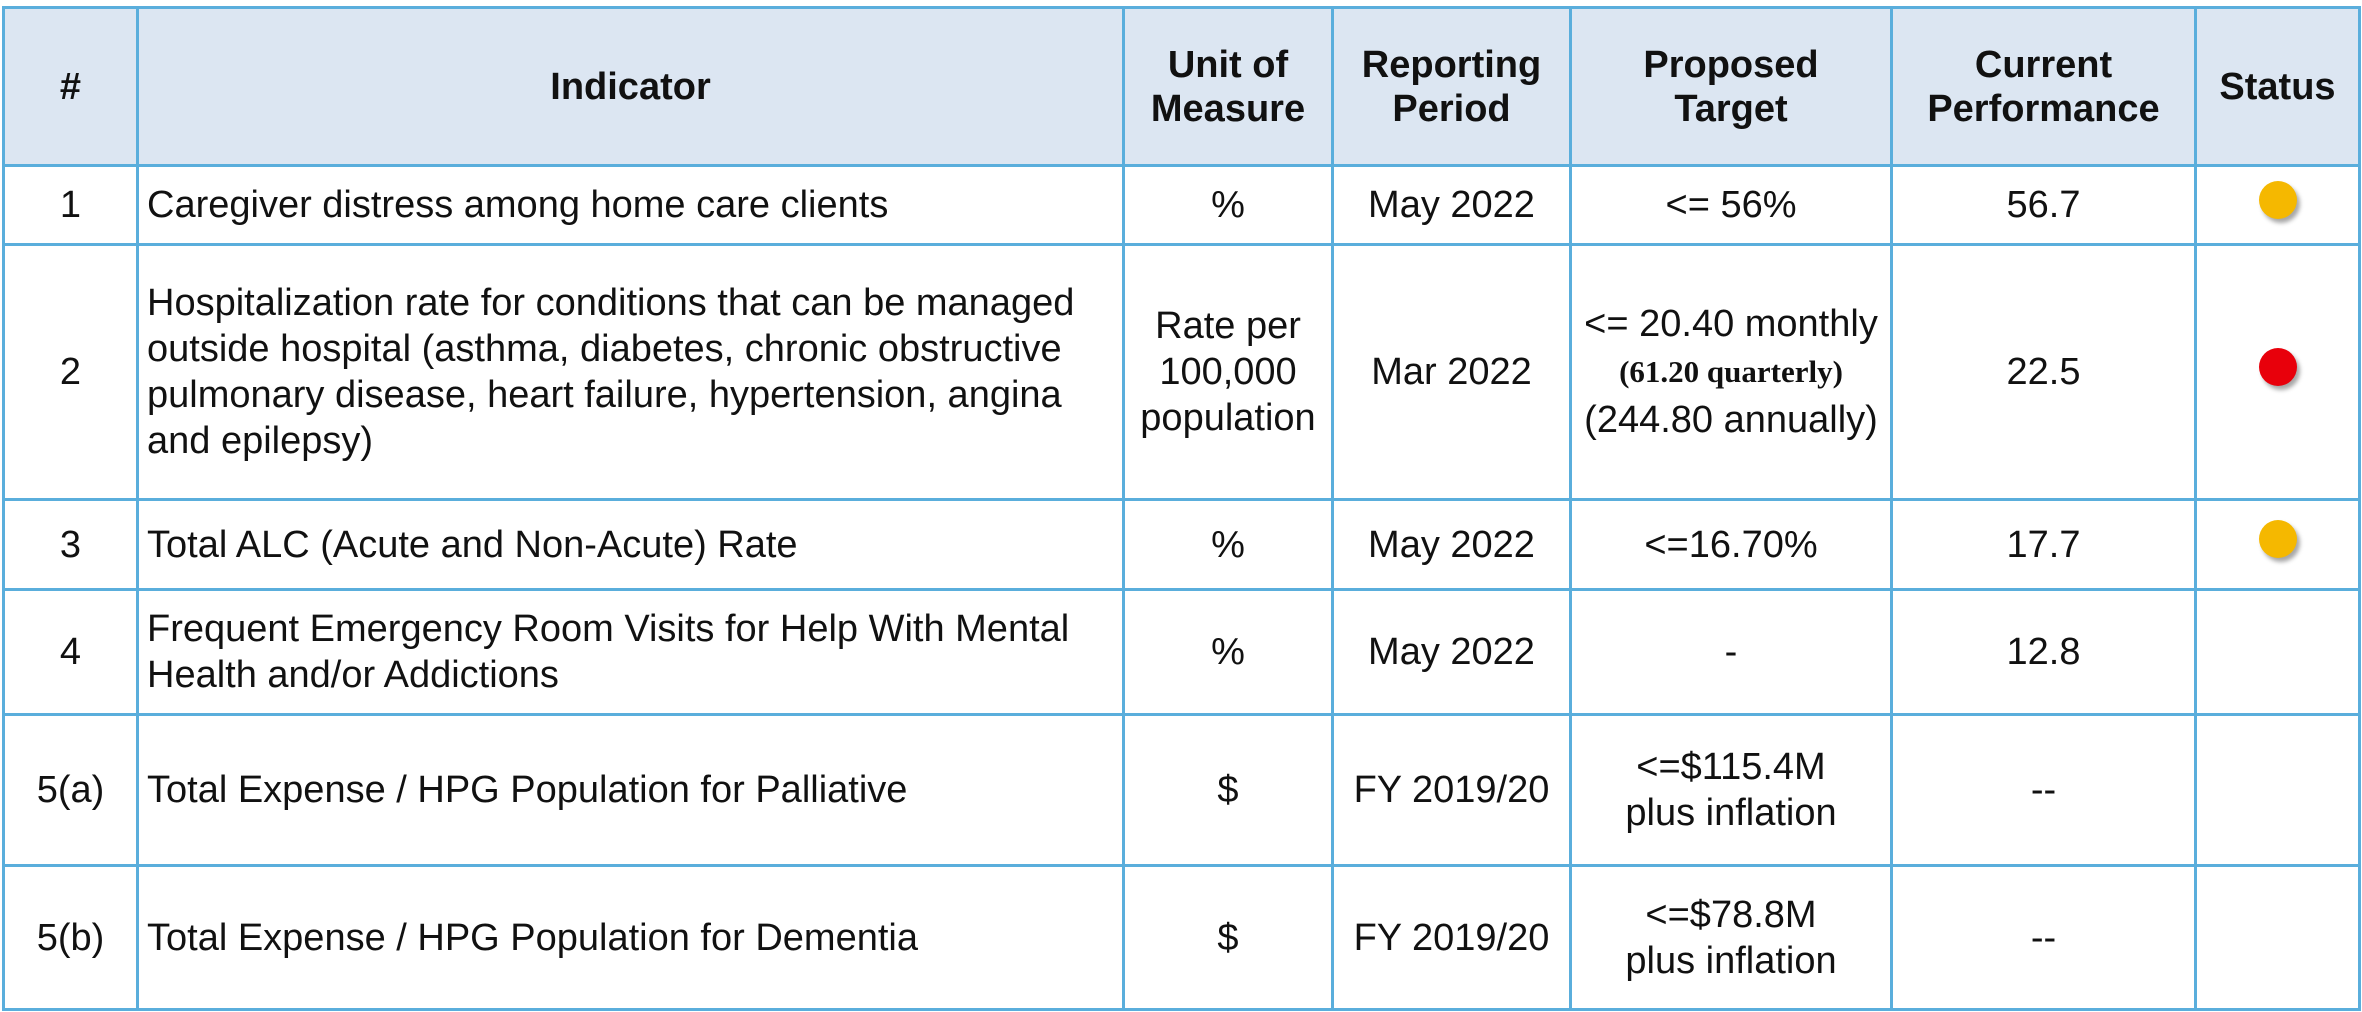 This screenshot has width=2362, height=1012. I want to click on header-cell: Proposed Target, so click(1731, 86).